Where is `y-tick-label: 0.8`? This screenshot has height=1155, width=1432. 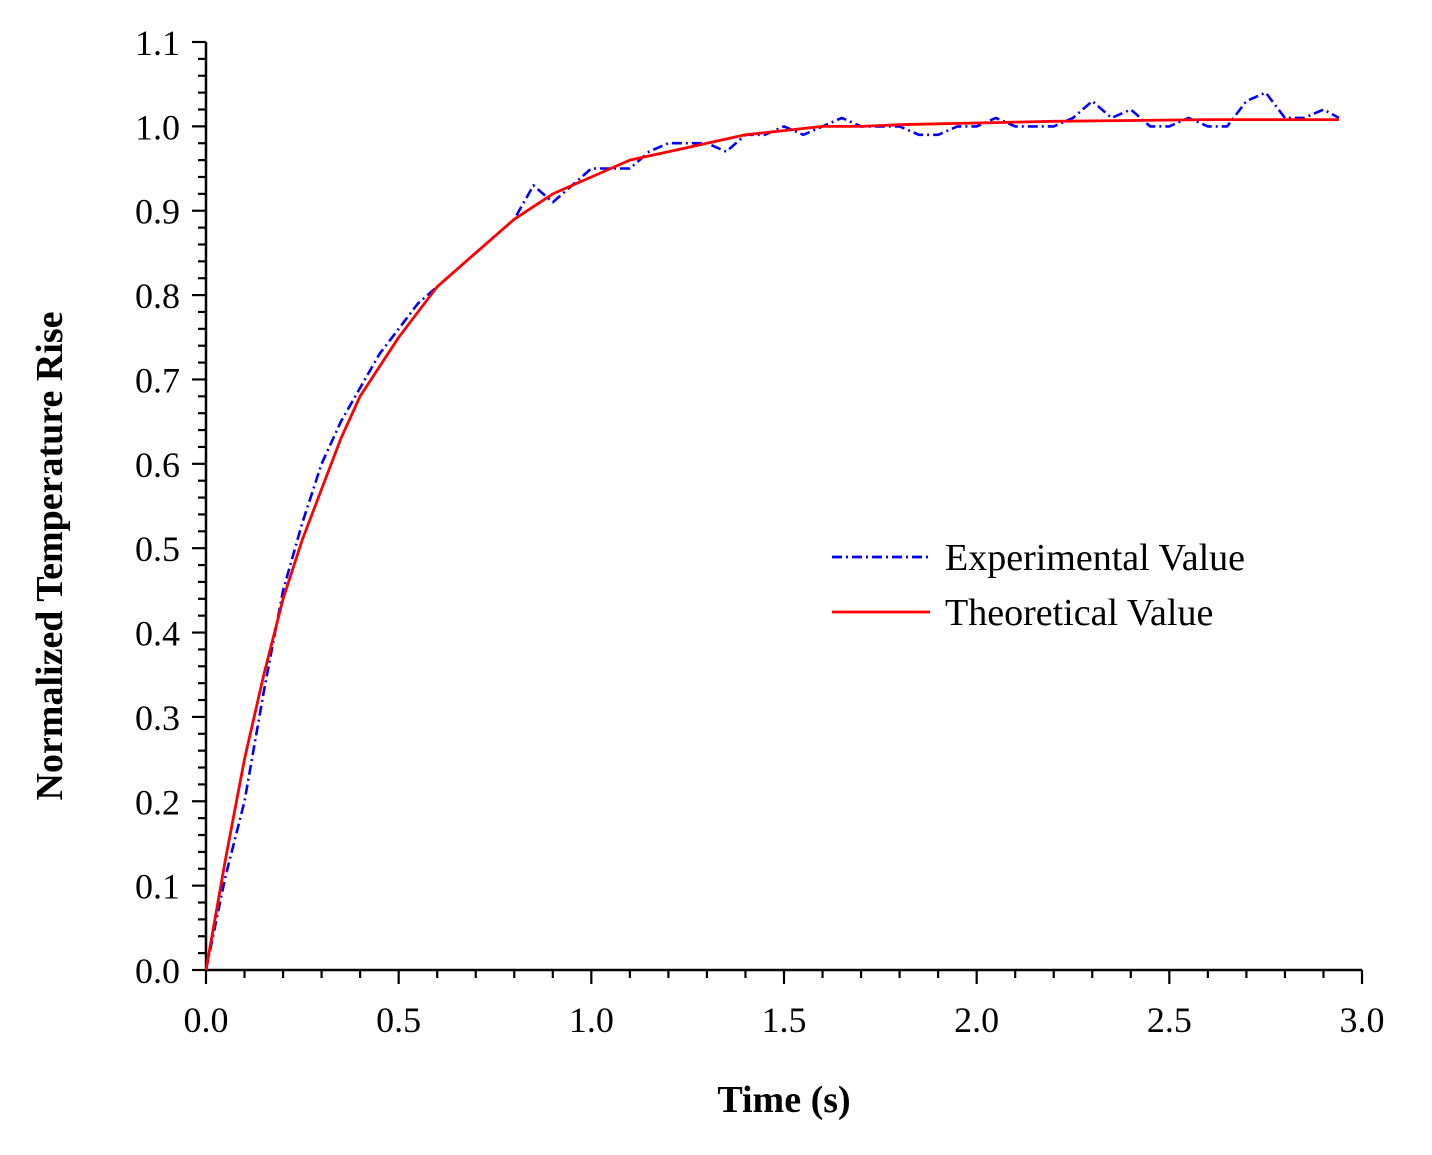
y-tick-label: 0.8 is located at coordinates (157, 296).